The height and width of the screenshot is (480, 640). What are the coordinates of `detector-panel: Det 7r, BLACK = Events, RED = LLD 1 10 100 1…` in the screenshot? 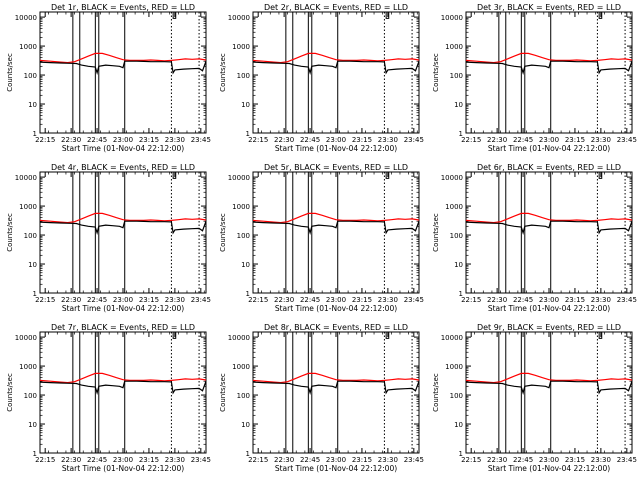 It's located at (108, 398).